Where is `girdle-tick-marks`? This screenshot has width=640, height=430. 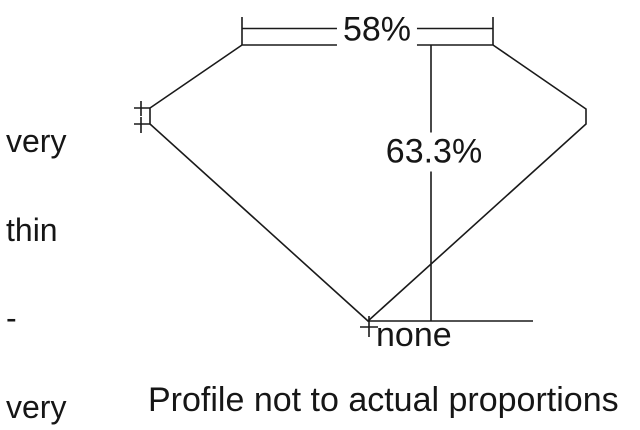 girdle-tick-marks is located at coordinates (142, 117).